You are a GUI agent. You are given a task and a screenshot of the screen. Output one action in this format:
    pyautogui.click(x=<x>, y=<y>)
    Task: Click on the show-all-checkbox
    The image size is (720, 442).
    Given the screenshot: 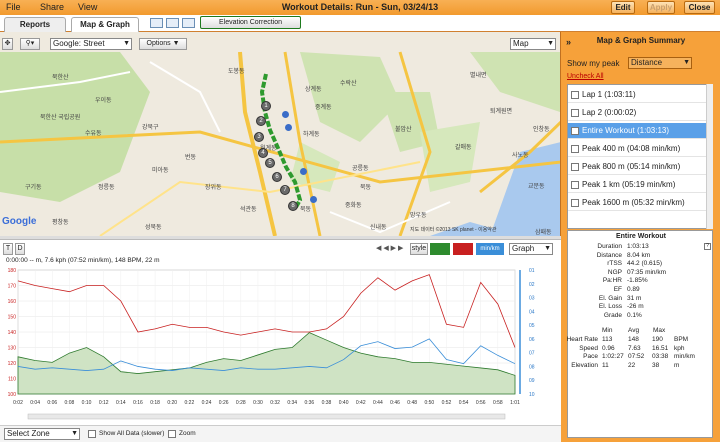 What is the action you would take?
    pyautogui.click(x=92, y=434)
    